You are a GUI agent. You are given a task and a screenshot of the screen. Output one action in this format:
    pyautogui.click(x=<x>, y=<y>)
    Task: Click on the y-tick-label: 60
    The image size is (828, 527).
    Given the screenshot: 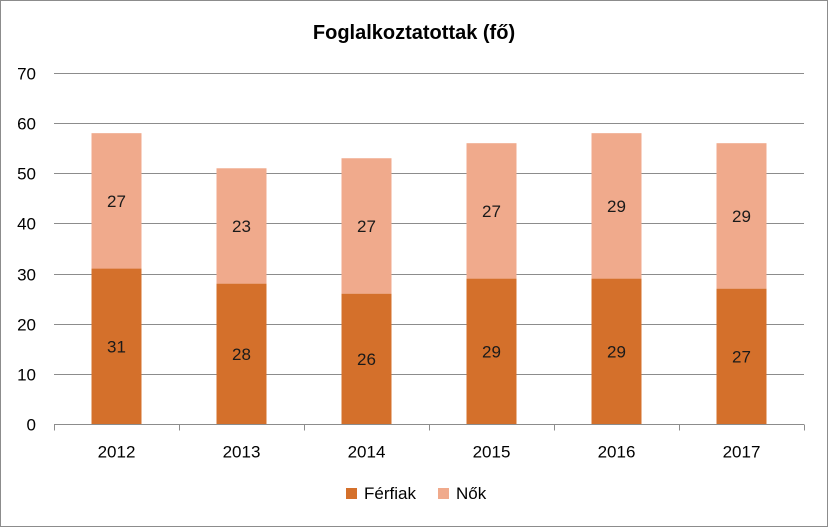 What is the action you would take?
    pyautogui.click(x=26, y=124)
    